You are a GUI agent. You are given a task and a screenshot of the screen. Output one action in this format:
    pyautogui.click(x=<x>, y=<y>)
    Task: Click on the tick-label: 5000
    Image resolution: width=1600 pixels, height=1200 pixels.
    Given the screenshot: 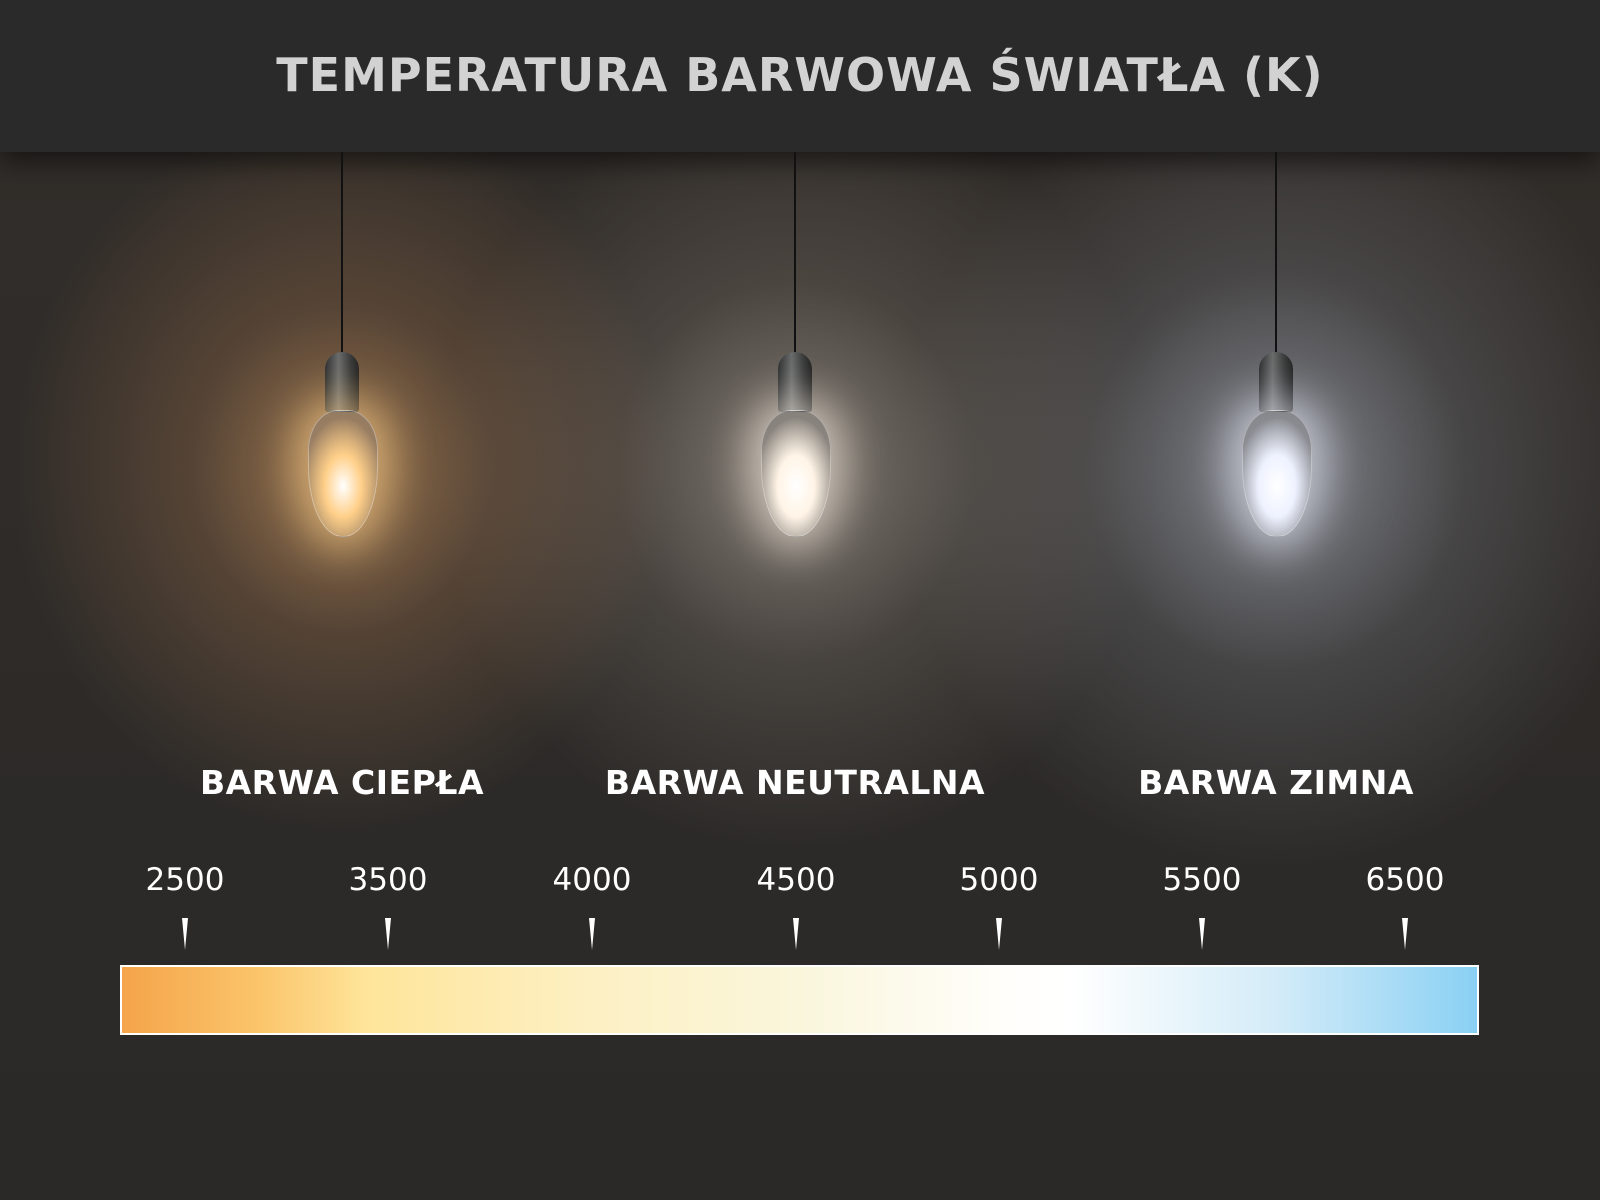 What is the action you would take?
    pyautogui.click(x=999, y=880)
    